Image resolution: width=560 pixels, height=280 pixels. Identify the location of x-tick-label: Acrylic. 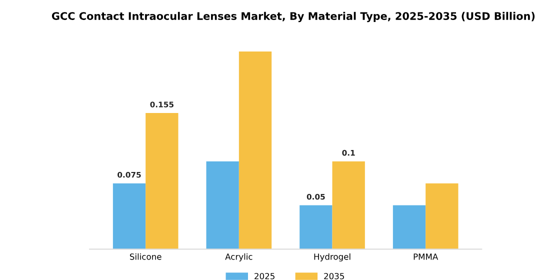
(238, 257).